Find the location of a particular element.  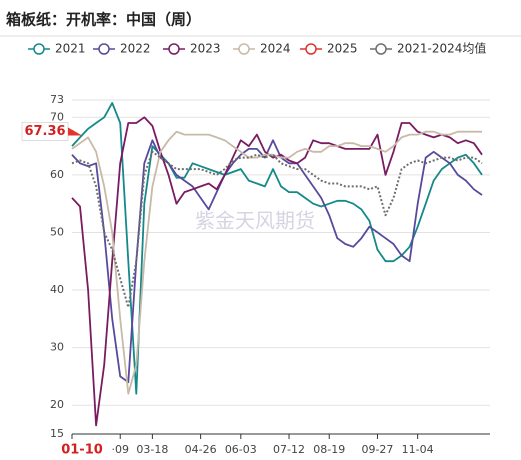

x-tick-label: 06-03 is located at coordinates (241, 449).